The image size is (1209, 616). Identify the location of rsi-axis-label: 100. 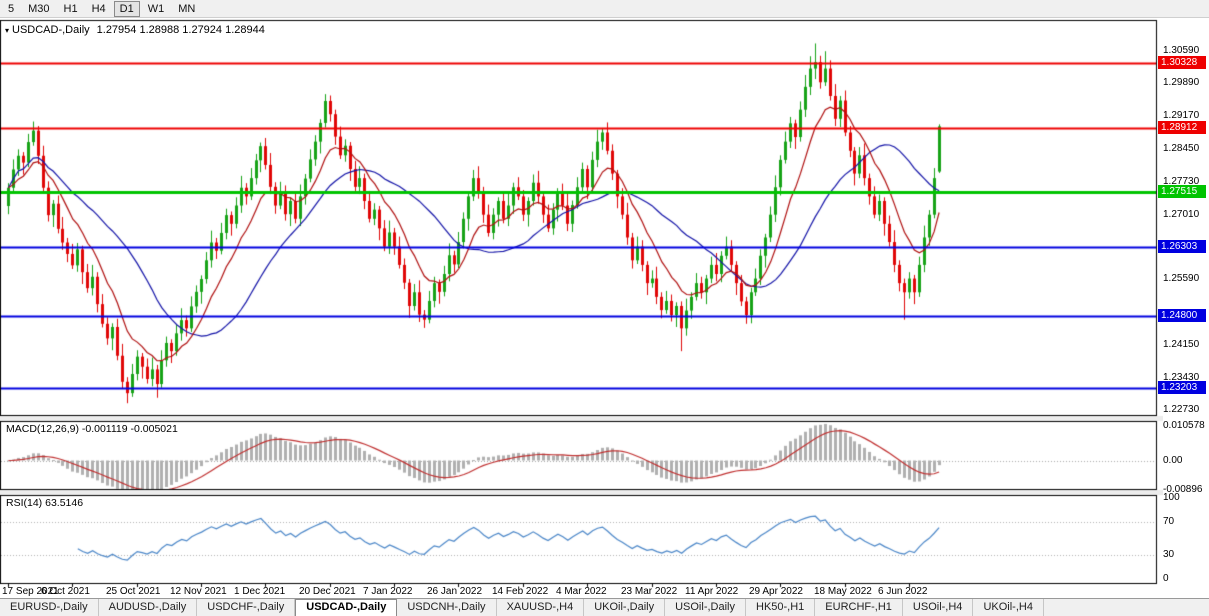
(1171, 497).